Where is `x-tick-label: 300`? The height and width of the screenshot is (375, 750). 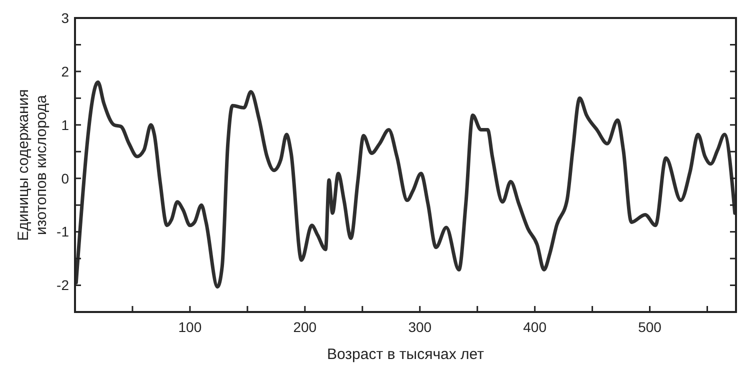 x-tick-label: 300 is located at coordinates (420, 327).